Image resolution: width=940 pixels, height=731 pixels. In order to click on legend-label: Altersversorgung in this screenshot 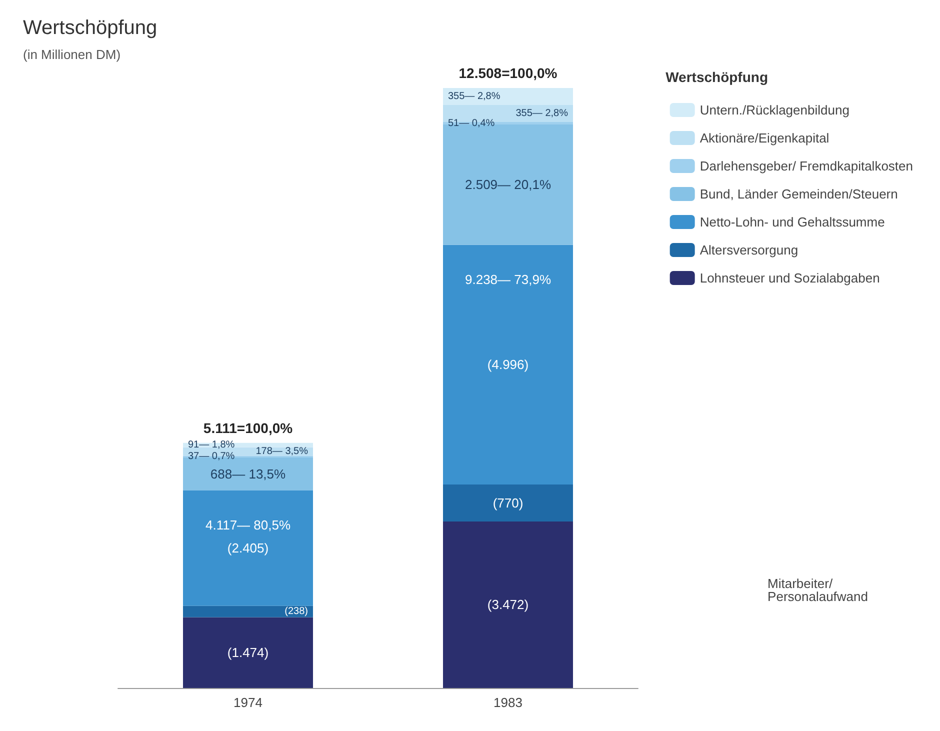, I will do `click(749, 250)`.